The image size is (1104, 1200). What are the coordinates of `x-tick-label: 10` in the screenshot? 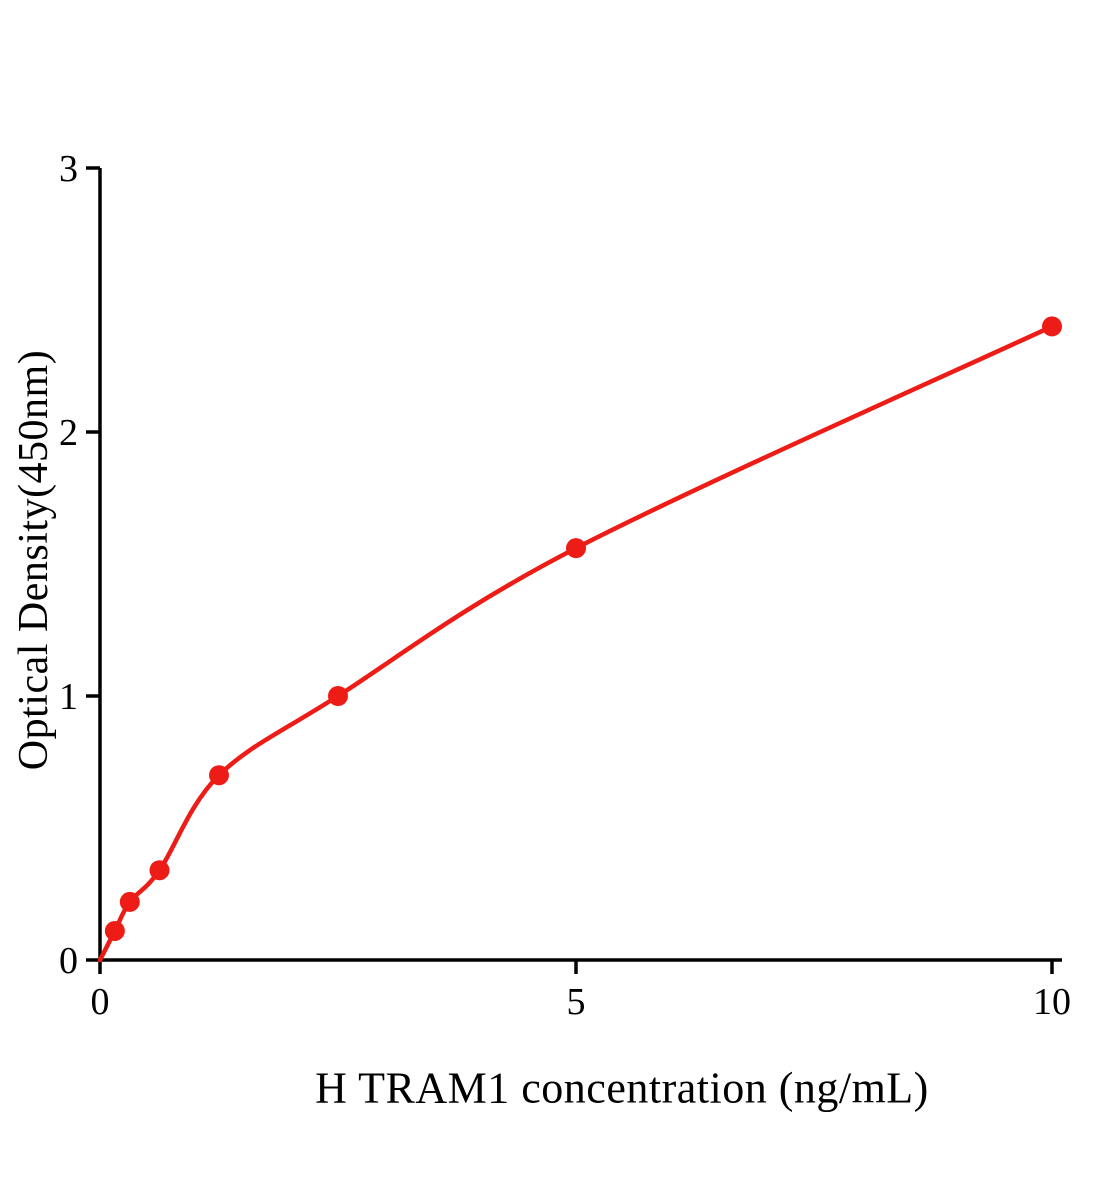 It's located at (1052, 1002).